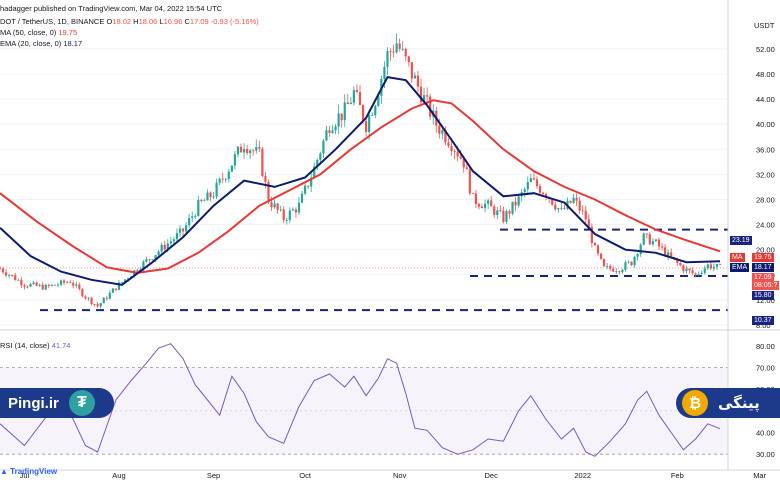 The height and width of the screenshot is (485, 780). I want to click on level-tag-10: 10.37, so click(763, 320).